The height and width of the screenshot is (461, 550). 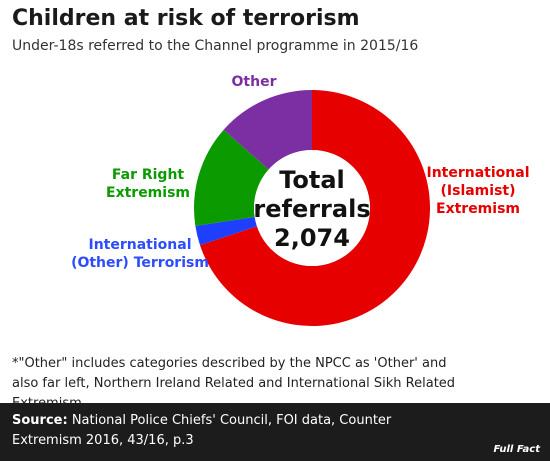 I want to click on slice-label-other: Other, so click(x=254, y=82).